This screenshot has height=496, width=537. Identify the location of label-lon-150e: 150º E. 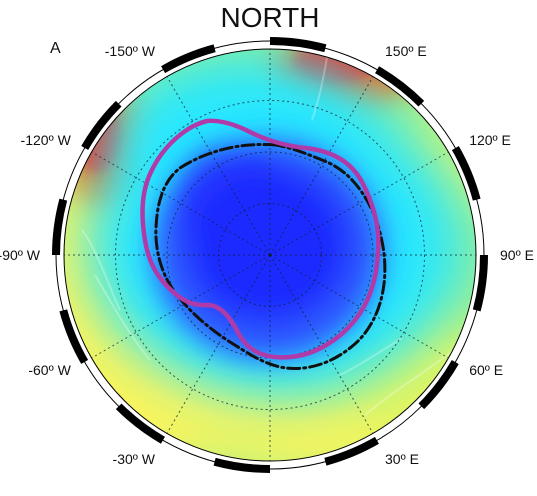
(406, 51).